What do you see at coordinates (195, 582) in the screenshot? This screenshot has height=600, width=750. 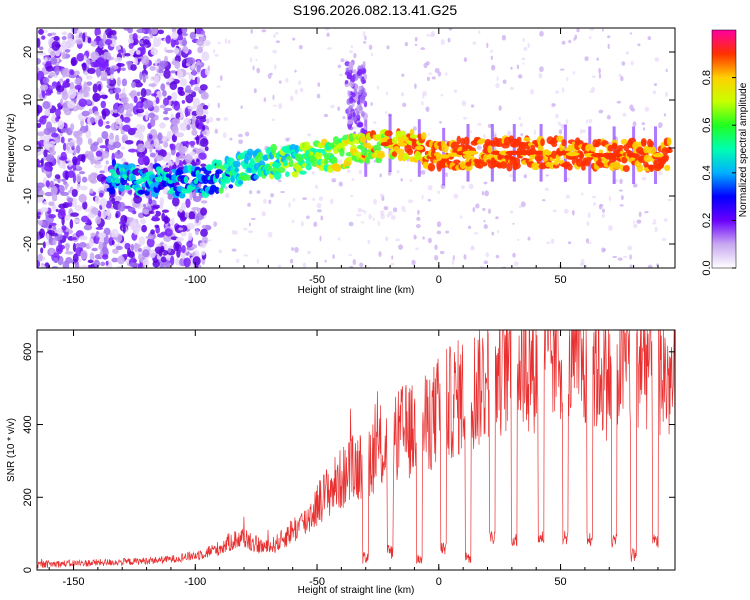 I see `snr-xtick-label: -100` at bounding box center [195, 582].